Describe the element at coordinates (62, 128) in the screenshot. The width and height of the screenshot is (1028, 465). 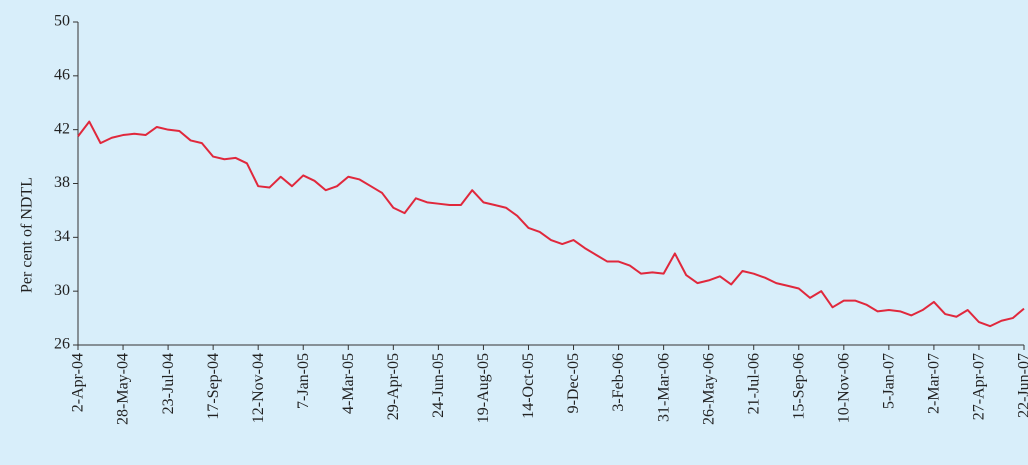
I see `y-tick-label: 42` at that location.